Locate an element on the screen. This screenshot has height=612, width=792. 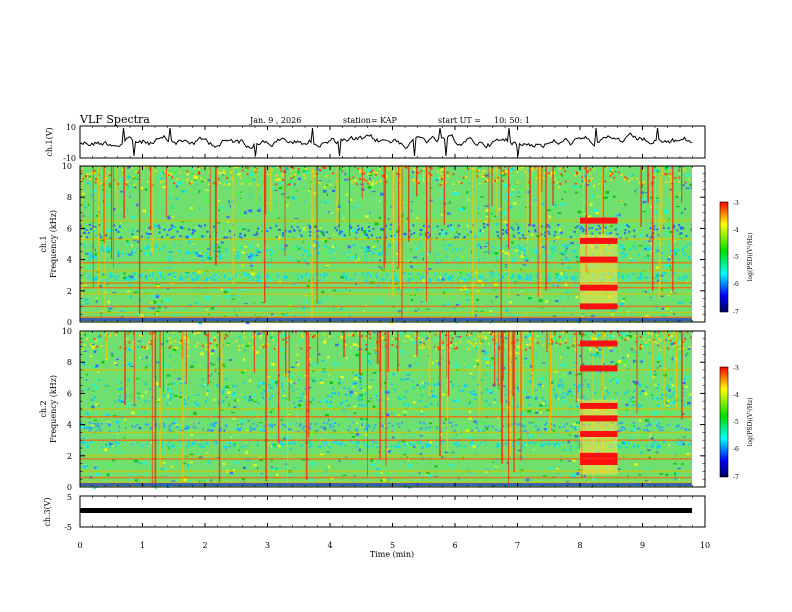
start-ut-label: start UT = is located at coordinates (459, 120).